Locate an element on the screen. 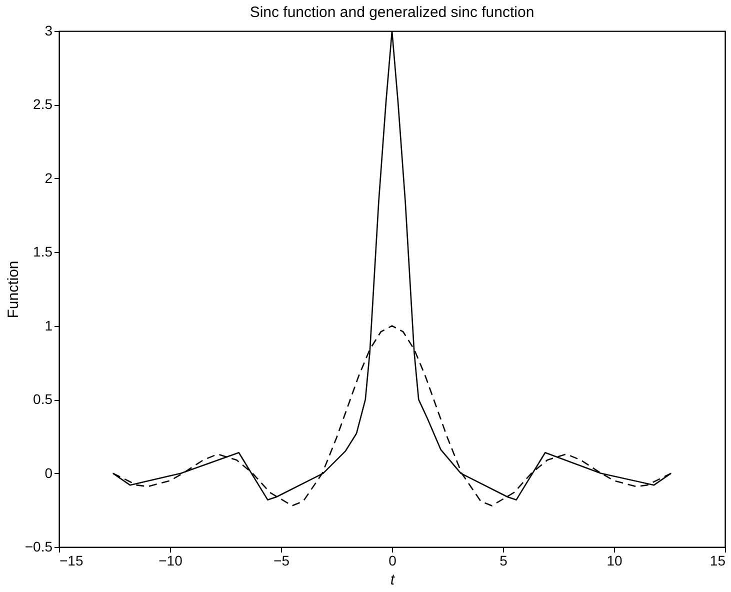 Image resolution: width=731 pixels, height=592 pixels. y-tick-label: 1.5 is located at coordinates (43, 252).